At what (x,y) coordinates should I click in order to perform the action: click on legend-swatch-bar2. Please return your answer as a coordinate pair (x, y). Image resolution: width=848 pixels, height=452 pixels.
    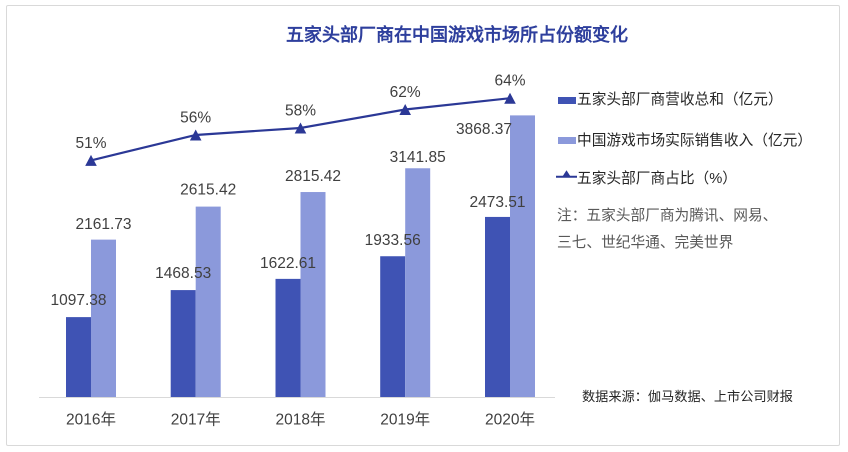
    Looking at the image, I should click on (567, 140).